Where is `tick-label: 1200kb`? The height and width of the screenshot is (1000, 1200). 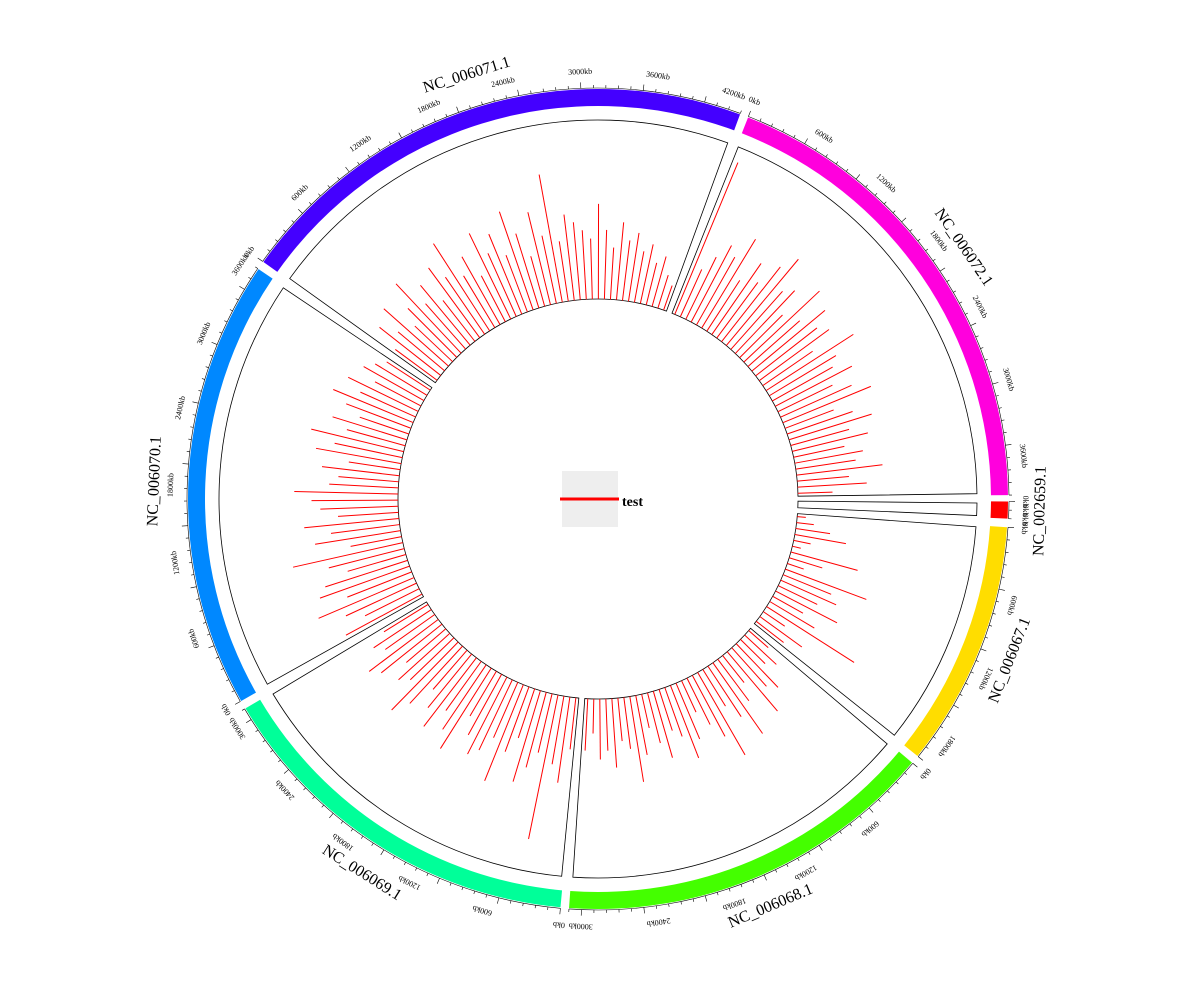
tick-label: 1200kb is located at coordinates (175, 562).